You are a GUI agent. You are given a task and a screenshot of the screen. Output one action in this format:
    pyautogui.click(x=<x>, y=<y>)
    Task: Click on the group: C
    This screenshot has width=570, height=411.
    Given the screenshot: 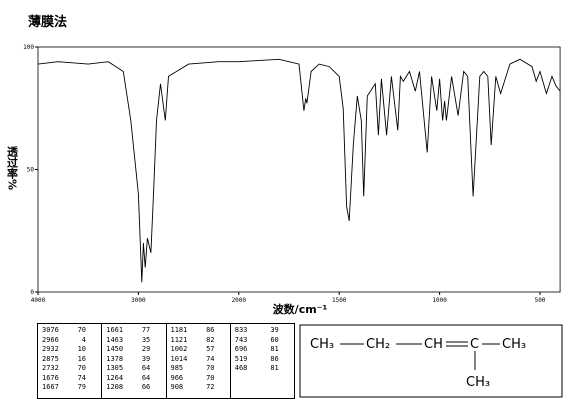 What is the action you would take?
    pyautogui.click(x=474, y=344)
    